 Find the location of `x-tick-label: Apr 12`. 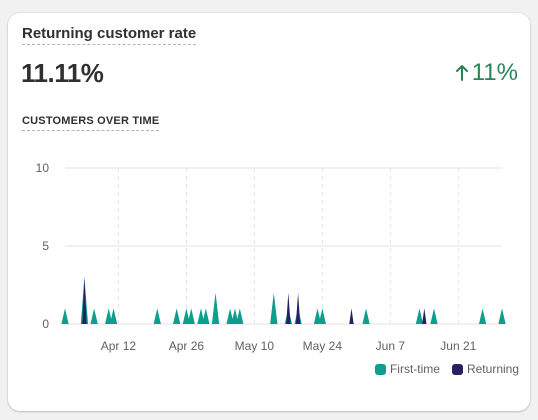

x-tick-label: Apr 12 is located at coordinates (119, 346).